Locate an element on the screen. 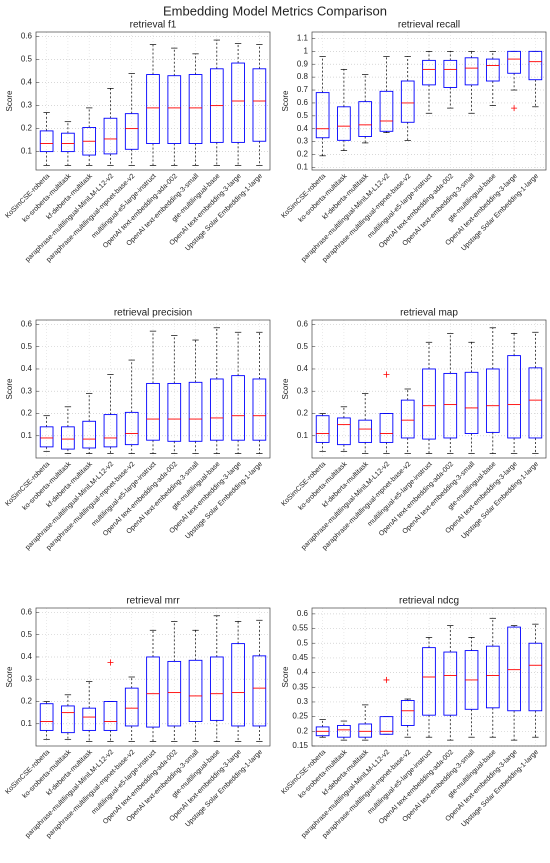 This screenshot has height=863, width=550. panel-title: retrieval precision is located at coordinates (153, 313).